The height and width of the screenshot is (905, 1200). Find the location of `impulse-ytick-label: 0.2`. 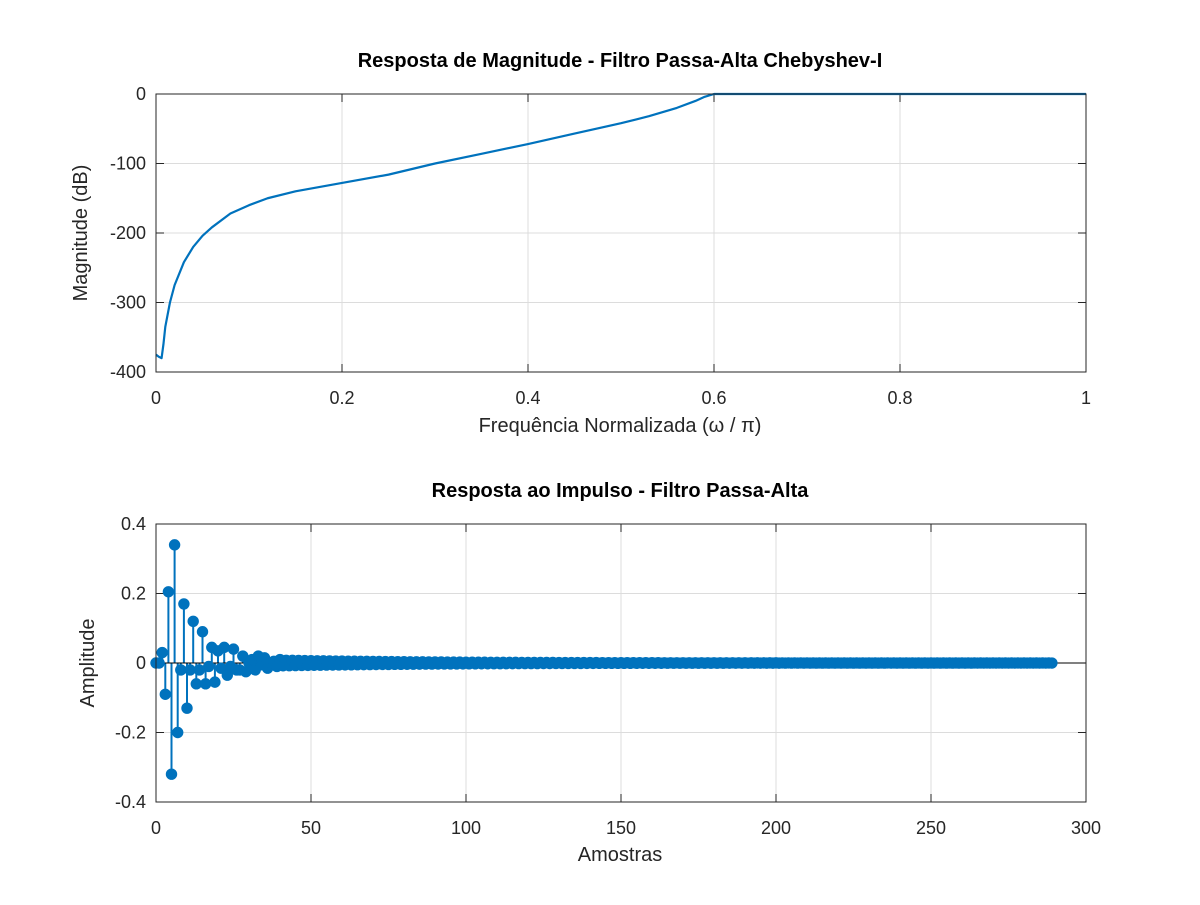

impulse-ytick-label: 0.2 is located at coordinates (133, 594).